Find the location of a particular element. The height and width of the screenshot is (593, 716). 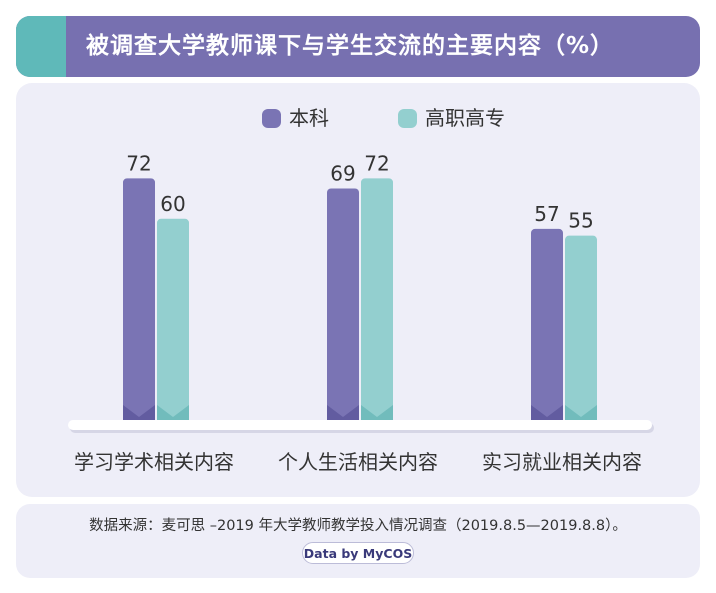

category-label: 学习学术相关内容 is located at coordinates (154, 462).